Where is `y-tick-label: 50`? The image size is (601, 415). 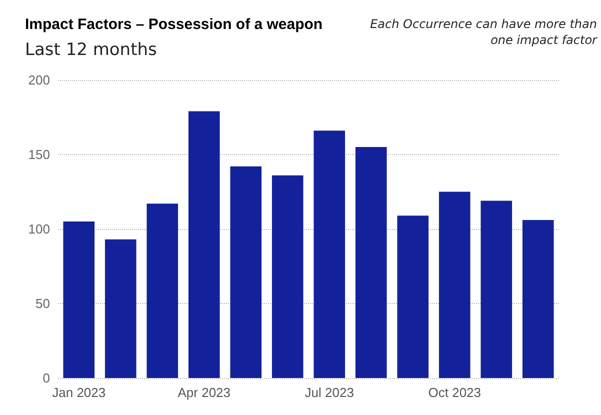 y-tick-label: 50 is located at coordinates (43, 303).